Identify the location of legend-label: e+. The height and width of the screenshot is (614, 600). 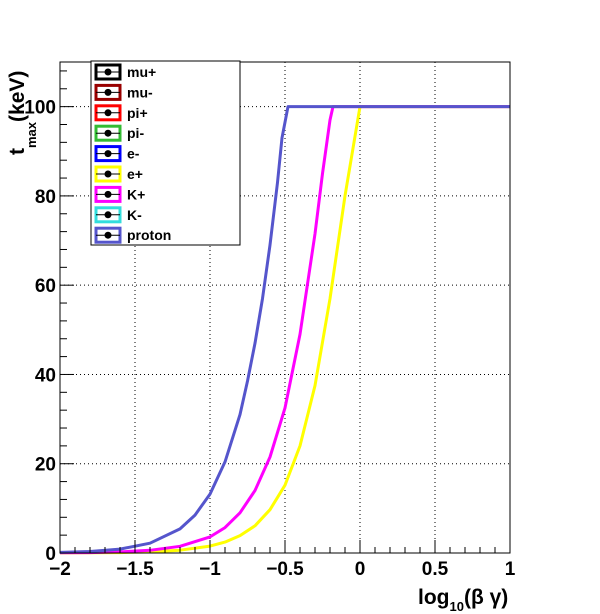
(135, 174).